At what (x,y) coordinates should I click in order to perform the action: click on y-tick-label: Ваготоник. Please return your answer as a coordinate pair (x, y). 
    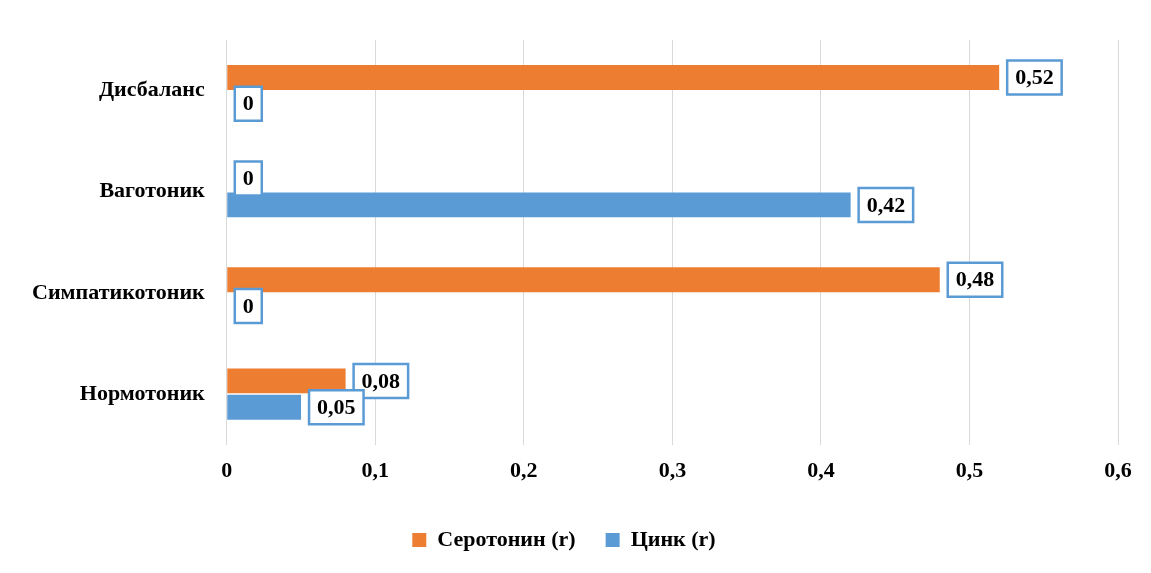
    Looking at the image, I should click on (152, 190).